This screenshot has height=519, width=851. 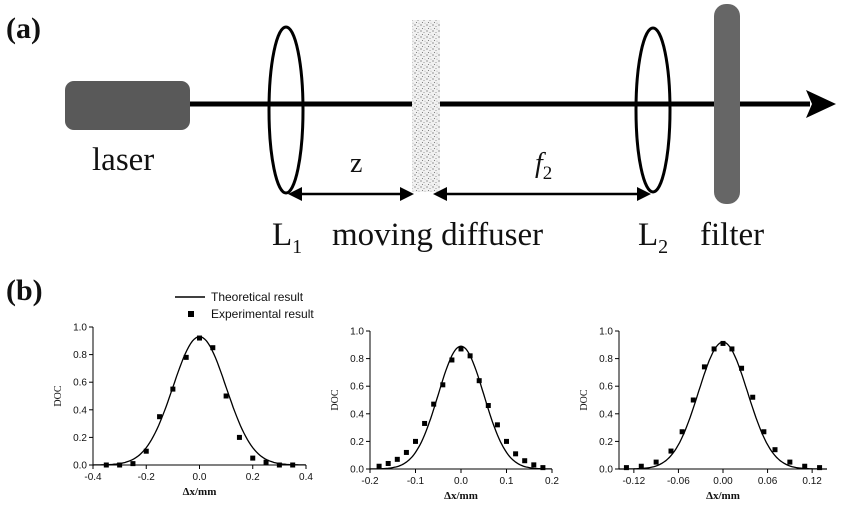 What do you see at coordinates (127, 105) in the screenshot?
I see `laser-body` at bounding box center [127, 105].